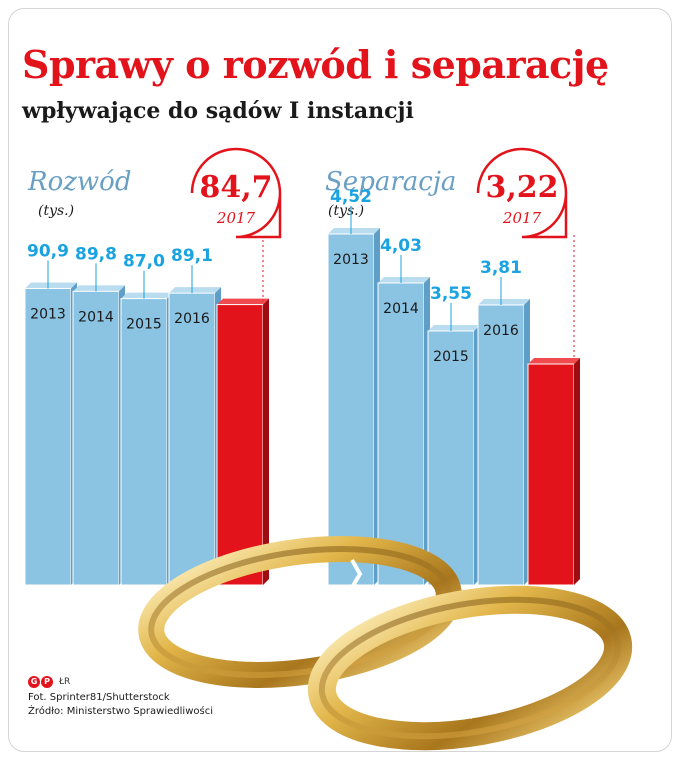  I want to click on value-label-separacja-2013: 4,52, so click(351, 197).